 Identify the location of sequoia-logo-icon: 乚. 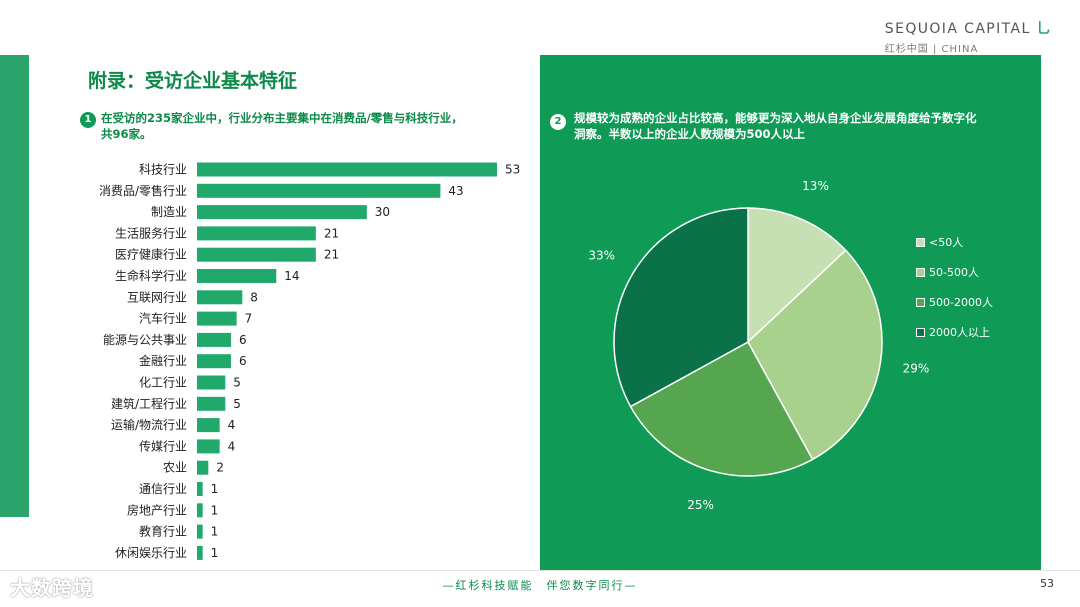
(1044, 29).